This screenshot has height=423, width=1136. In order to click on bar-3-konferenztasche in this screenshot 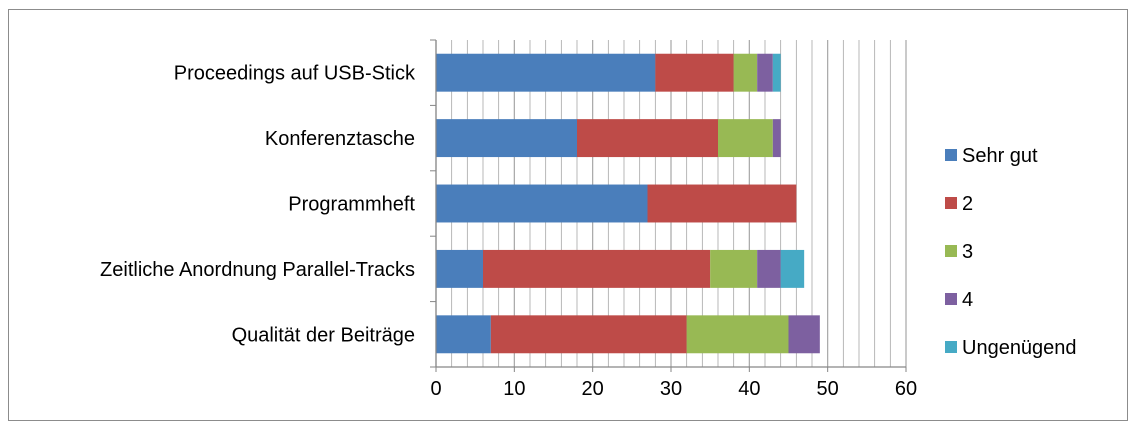, I will do `click(745, 138)`.